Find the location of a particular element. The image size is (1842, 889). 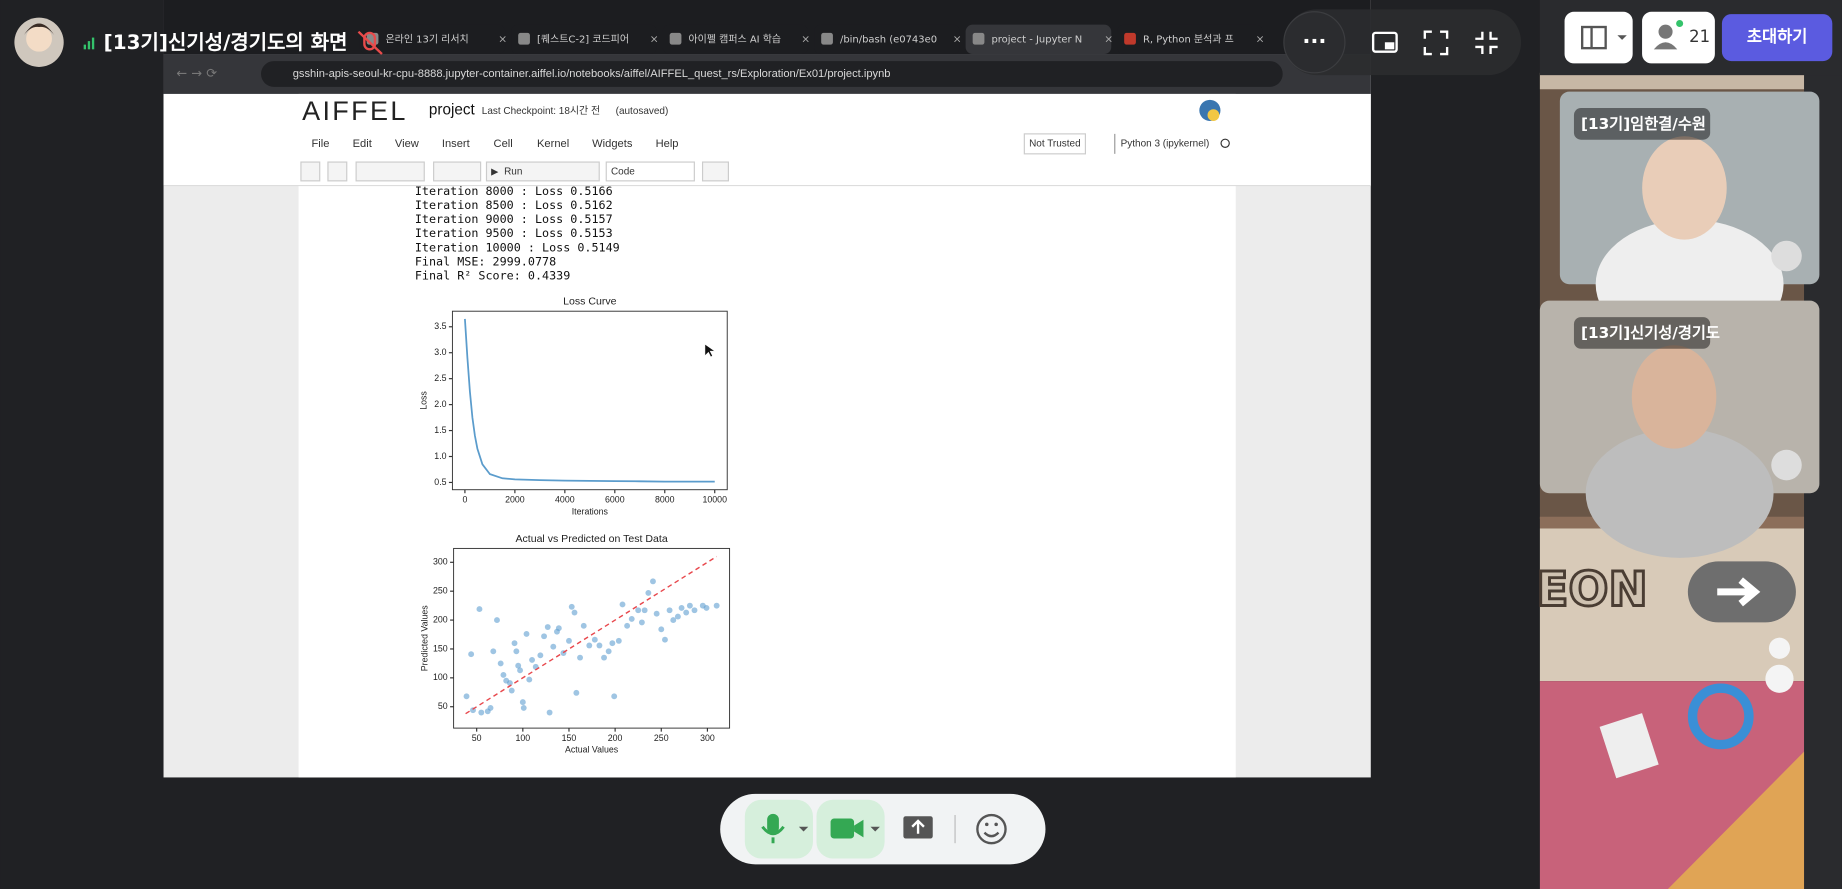

participants-button is located at coordinates (1678, 37).